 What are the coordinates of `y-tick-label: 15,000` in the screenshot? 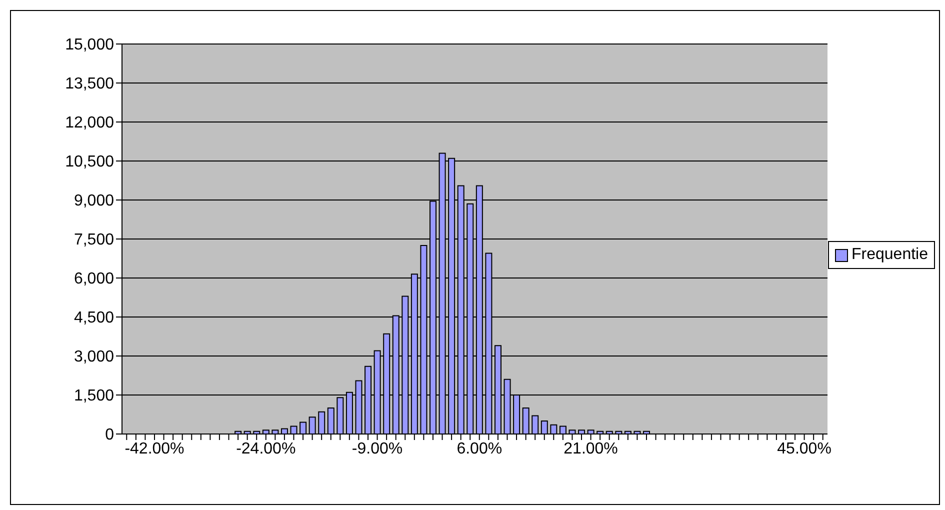 It's located at (89, 45).